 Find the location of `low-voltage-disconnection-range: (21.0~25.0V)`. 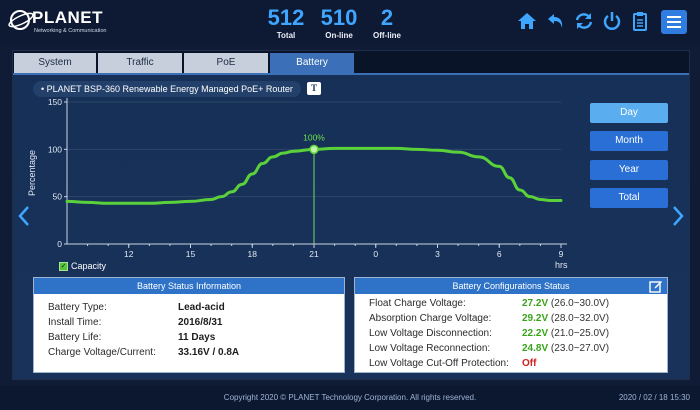

low-voltage-disconnection-range: (21.0~25.0V) is located at coordinates (580, 333).